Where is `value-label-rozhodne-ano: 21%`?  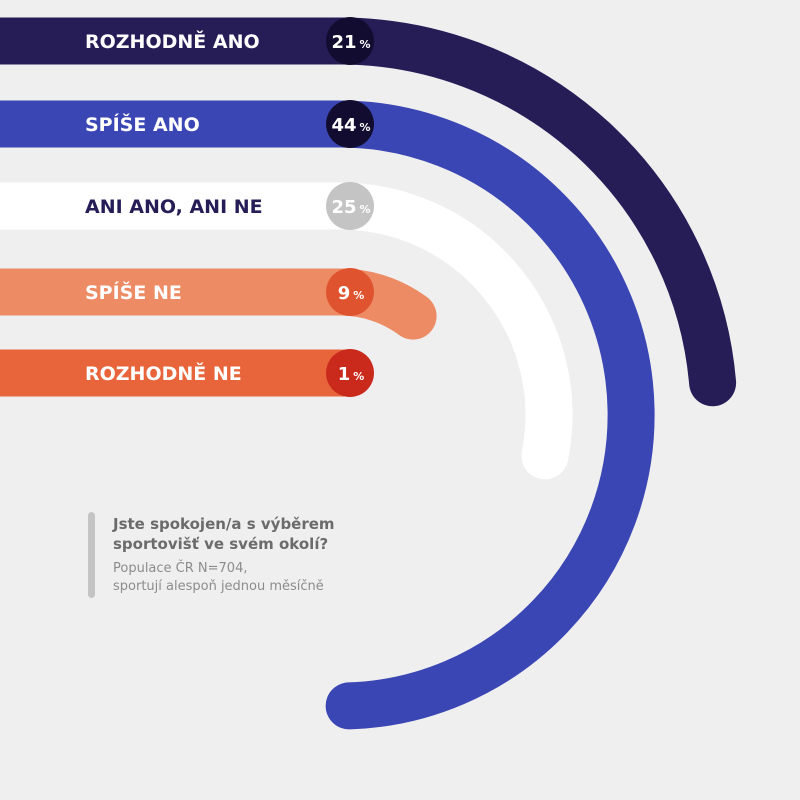 value-label-rozhodne-ano: 21% is located at coordinates (350, 42).